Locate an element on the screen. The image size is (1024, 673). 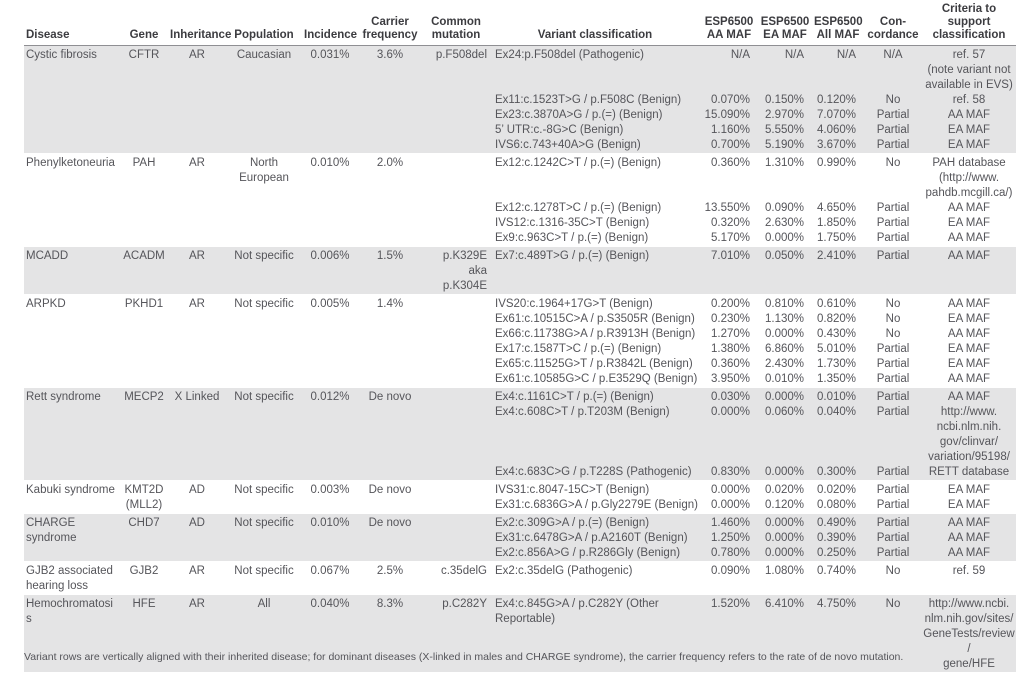
cell-ea: 2.630% is located at coordinates (784, 223).